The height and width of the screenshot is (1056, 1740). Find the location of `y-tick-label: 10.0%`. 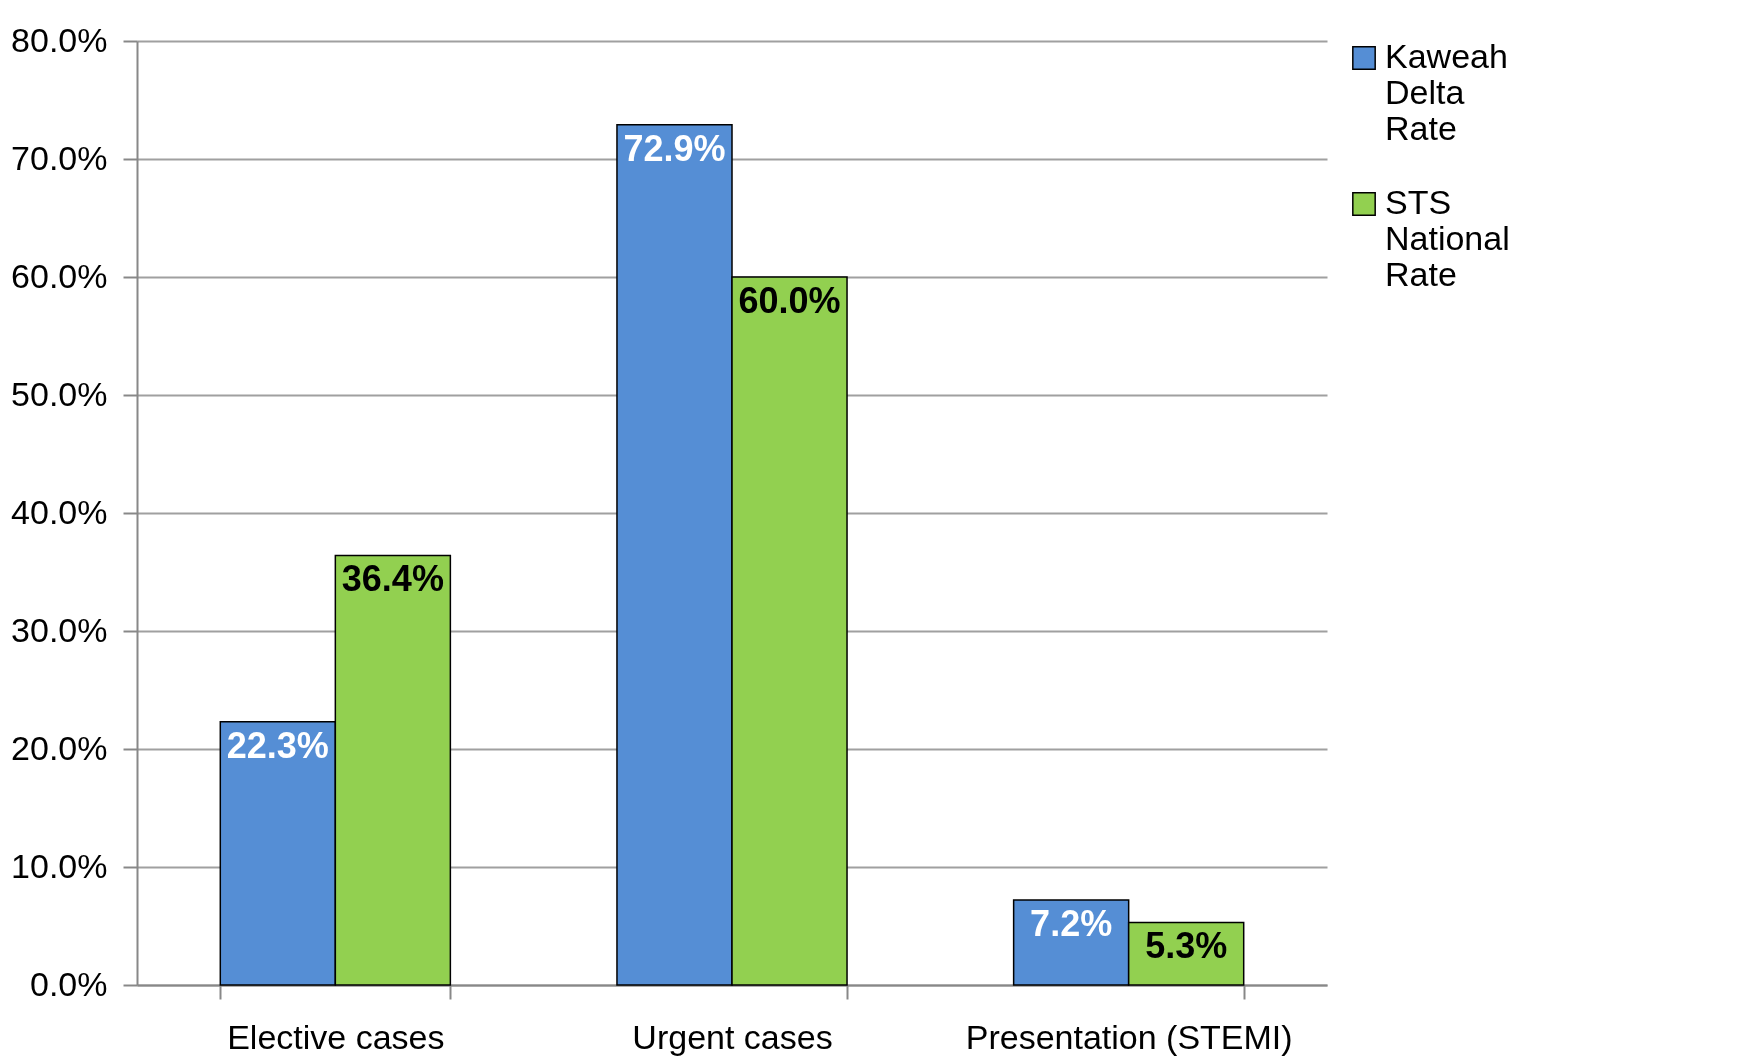

y-tick-label: 10.0% is located at coordinates (59, 865).